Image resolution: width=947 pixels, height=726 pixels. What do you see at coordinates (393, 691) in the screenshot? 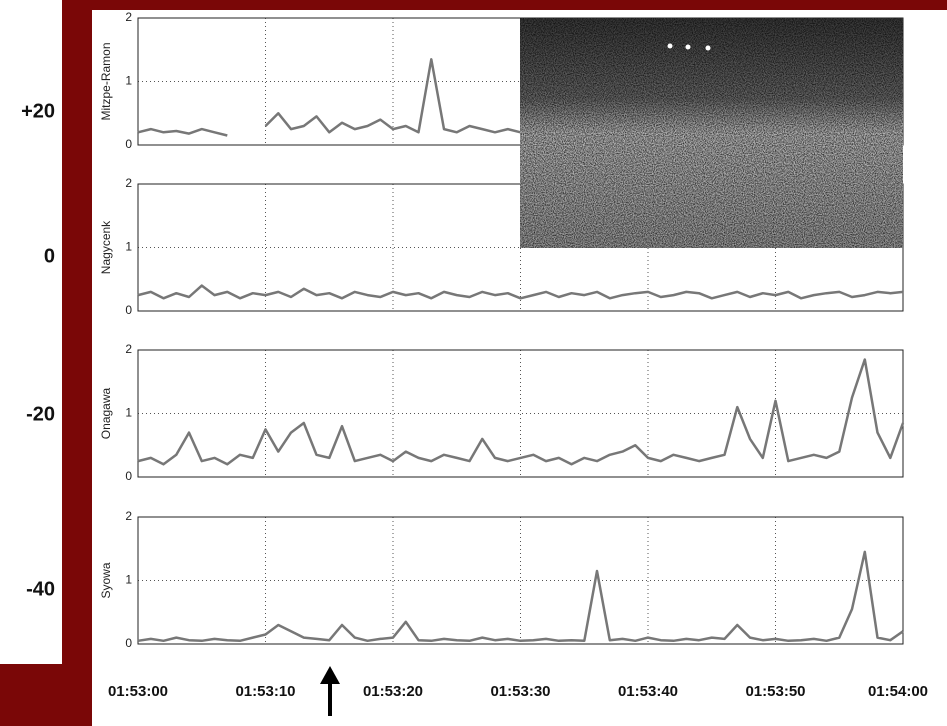
I see `x-tick-label: 01:53:20` at bounding box center [393, 691].